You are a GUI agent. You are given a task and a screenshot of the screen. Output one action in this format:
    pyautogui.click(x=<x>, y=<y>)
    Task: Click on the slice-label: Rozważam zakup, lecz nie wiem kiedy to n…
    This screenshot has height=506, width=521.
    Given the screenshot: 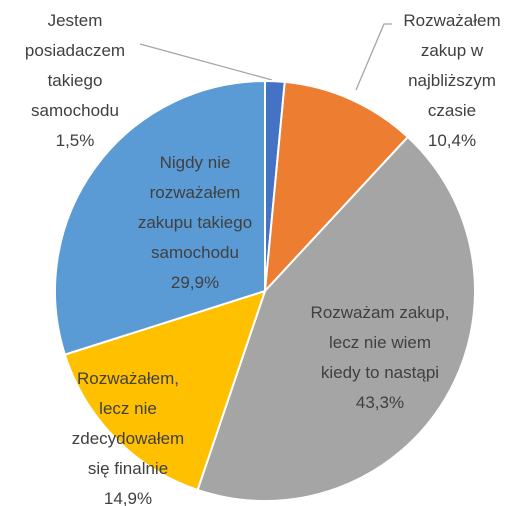 What is the action you would take?
    pyautogui.click(x=380, y=358)
    